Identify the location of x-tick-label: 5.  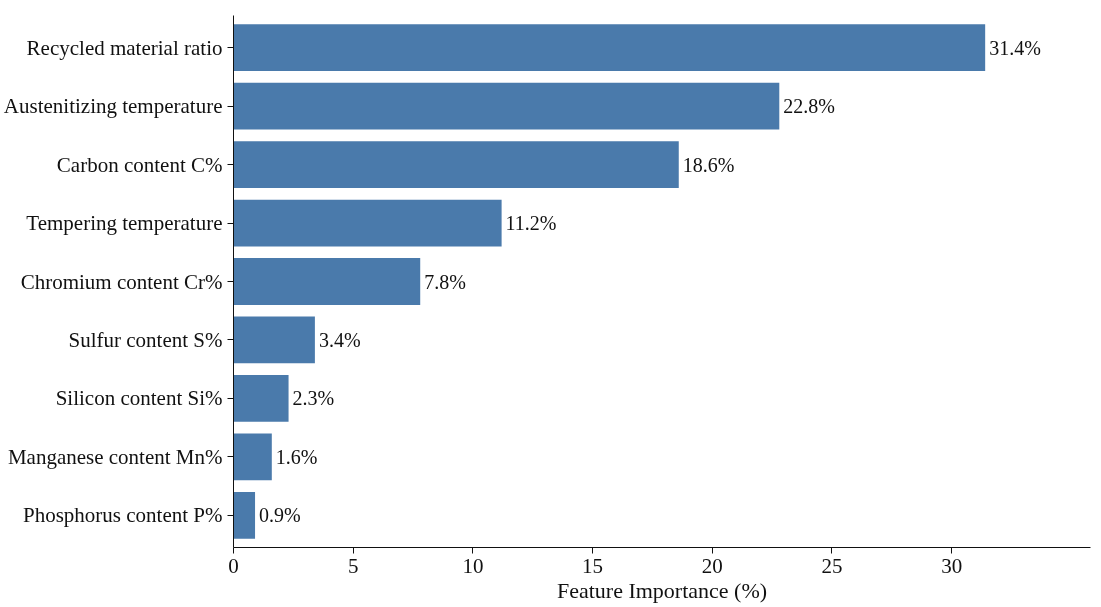
(353, 565).